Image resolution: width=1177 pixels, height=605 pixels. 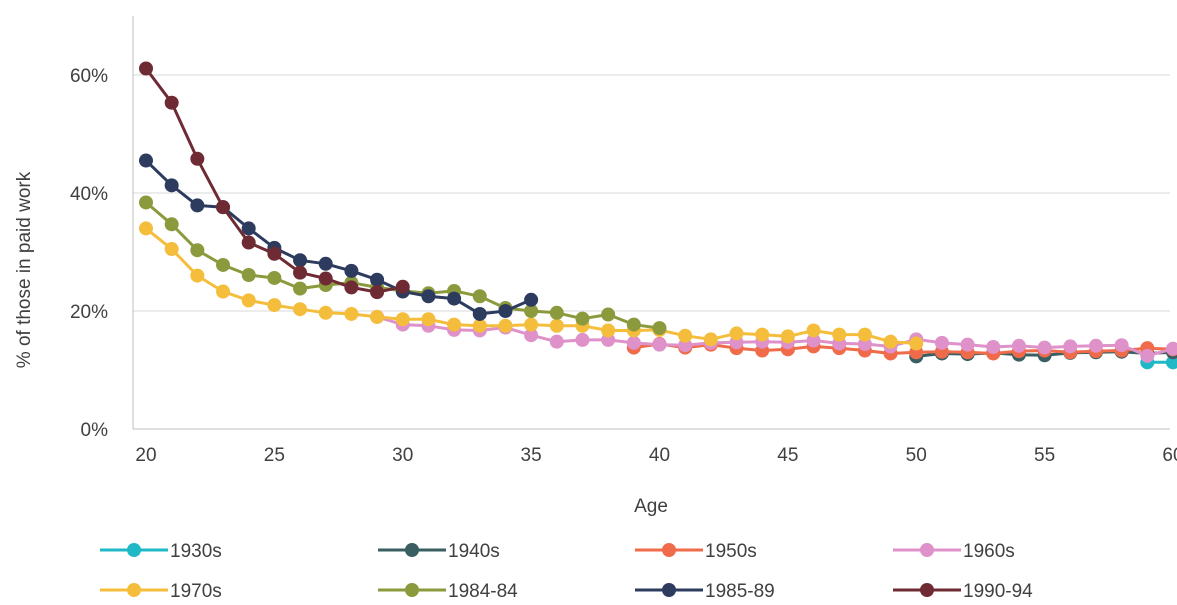 I want to click on y-tick-label: 40%, so click(x=89, y=194).